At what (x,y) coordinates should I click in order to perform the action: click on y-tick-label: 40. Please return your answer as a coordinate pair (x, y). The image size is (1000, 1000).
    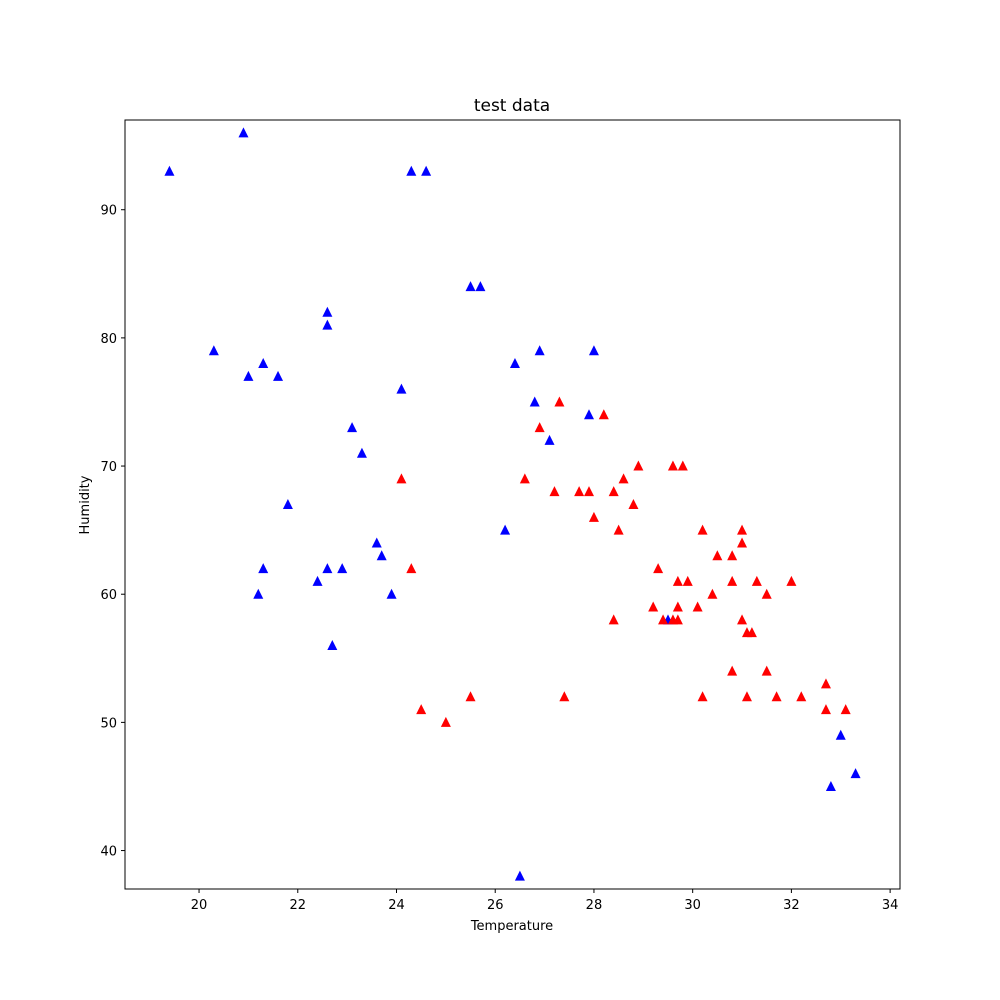
    Looking at the image, I should click on (108, 852).